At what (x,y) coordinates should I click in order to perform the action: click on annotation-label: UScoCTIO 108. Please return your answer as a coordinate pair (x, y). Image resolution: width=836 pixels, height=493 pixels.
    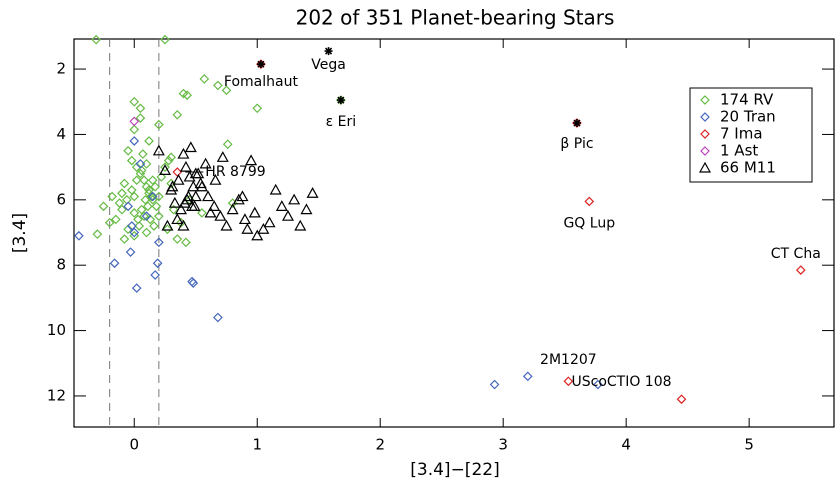
    Looking at the image, I should click on (621, 382).